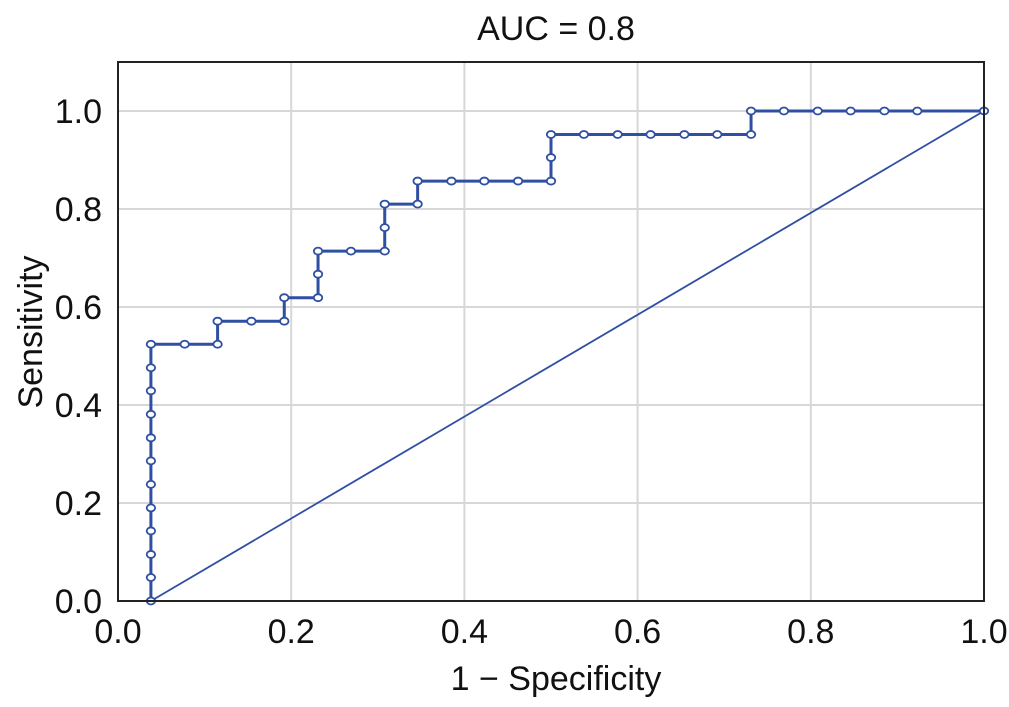 The width and height of the screenshot is (1009, 707). Describe the element at coordinates (637, 632) in the screenshot. I see `x-tick-label: 0.6` at that location.